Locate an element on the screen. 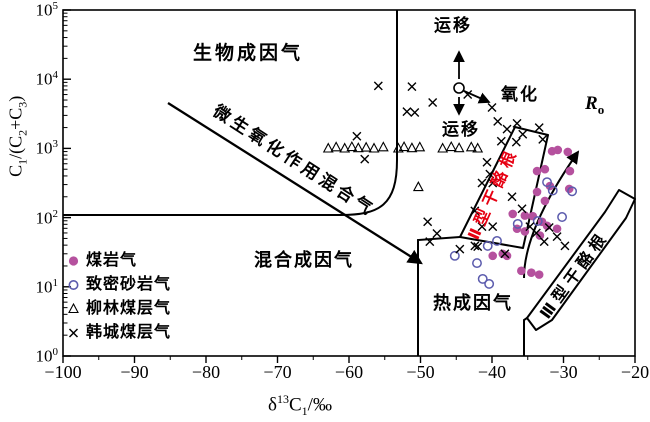 The height and width of the screenshot is (422, 650). x-tick-label: −90 is located at coordinates (134, 372).